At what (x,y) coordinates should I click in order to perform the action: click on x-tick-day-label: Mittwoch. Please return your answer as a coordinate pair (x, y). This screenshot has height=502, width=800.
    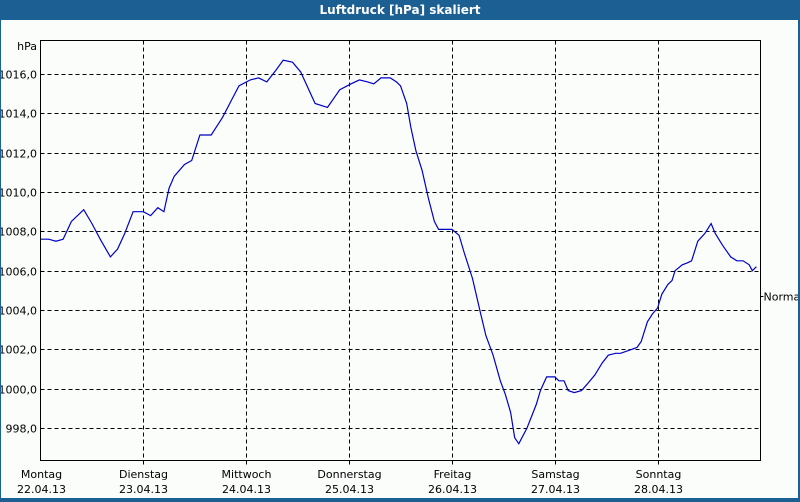
    Looking at the image, I should click on (247, 474).